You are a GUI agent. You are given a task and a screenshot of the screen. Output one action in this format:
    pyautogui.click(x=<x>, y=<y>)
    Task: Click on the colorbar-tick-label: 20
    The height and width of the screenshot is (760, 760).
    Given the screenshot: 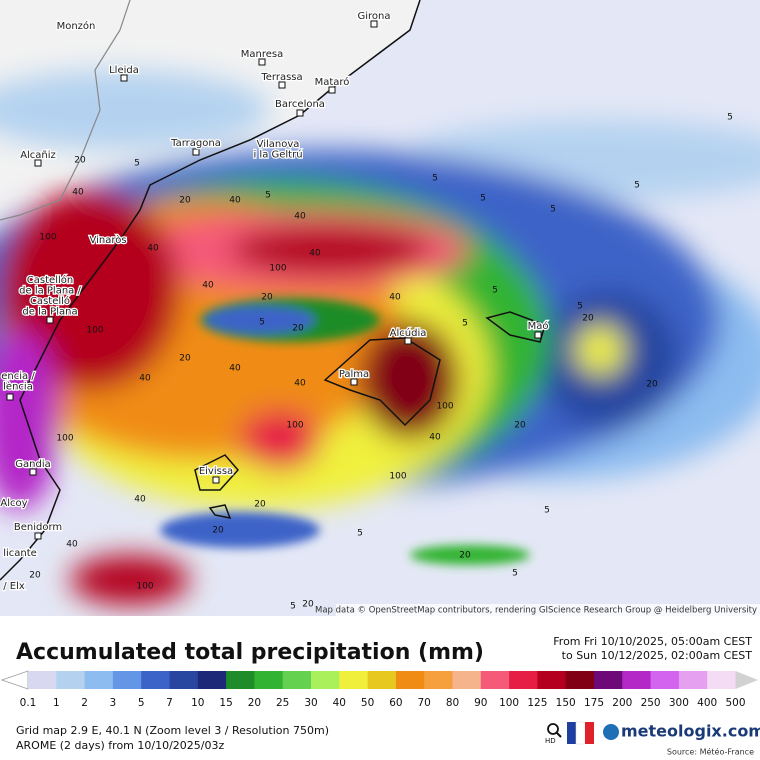 What is the action you would take?
    pyautogui.click(x=254, y=703)
    